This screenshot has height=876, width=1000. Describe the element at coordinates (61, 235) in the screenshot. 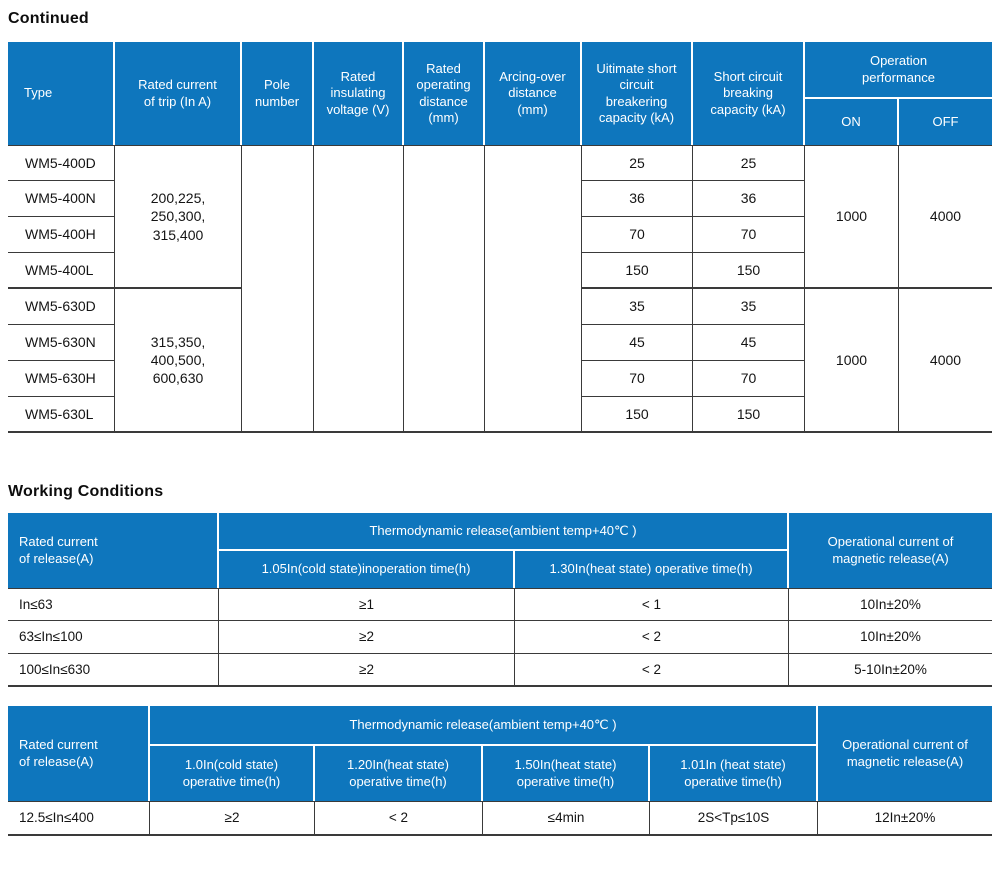

I see `type-cell: WM5-400H` at that location.